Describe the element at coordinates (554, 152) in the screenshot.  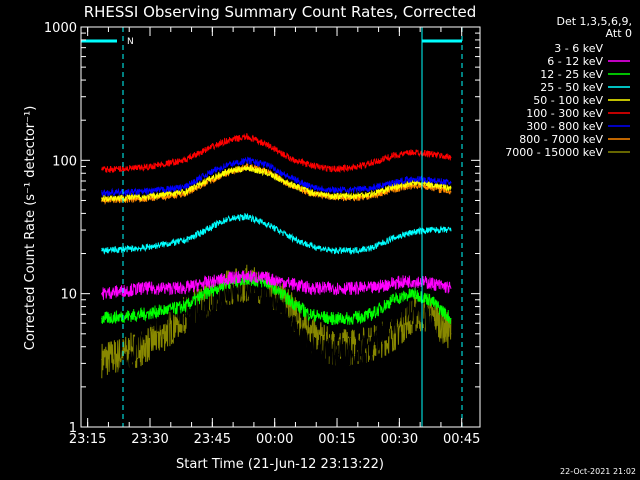
I see `legend-label: 7000 - 15000 keV` at that location.